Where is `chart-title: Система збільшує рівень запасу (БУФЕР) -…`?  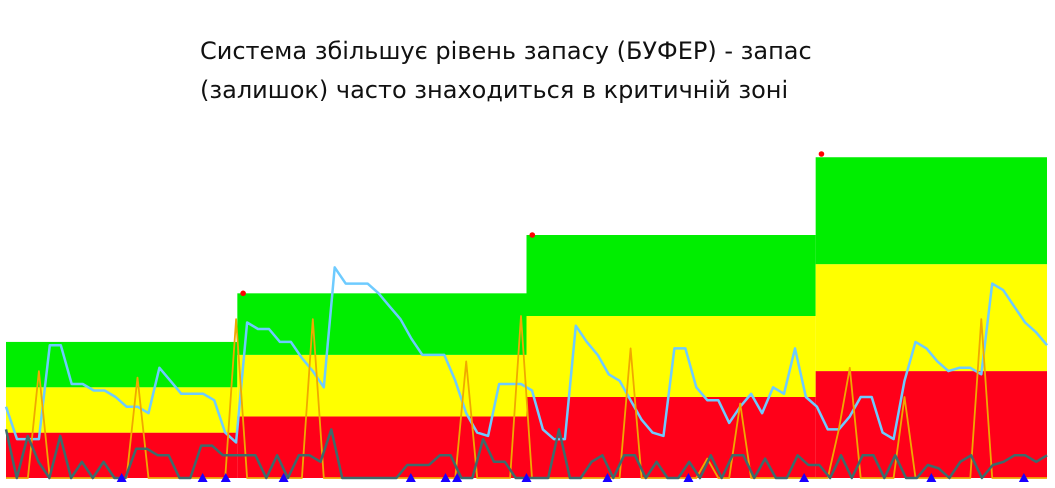
chart-title: Система збільшує рівень запасу (БУФЕР) -… is located at coordinates (550, 71).